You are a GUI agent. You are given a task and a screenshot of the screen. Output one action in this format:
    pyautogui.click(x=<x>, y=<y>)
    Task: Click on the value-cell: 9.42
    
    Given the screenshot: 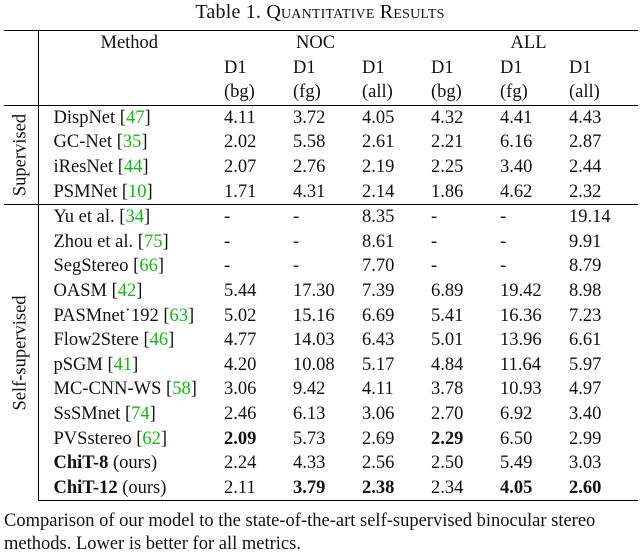 What is the action you would take?
    pyautogui.click(x=309, y=389)
    